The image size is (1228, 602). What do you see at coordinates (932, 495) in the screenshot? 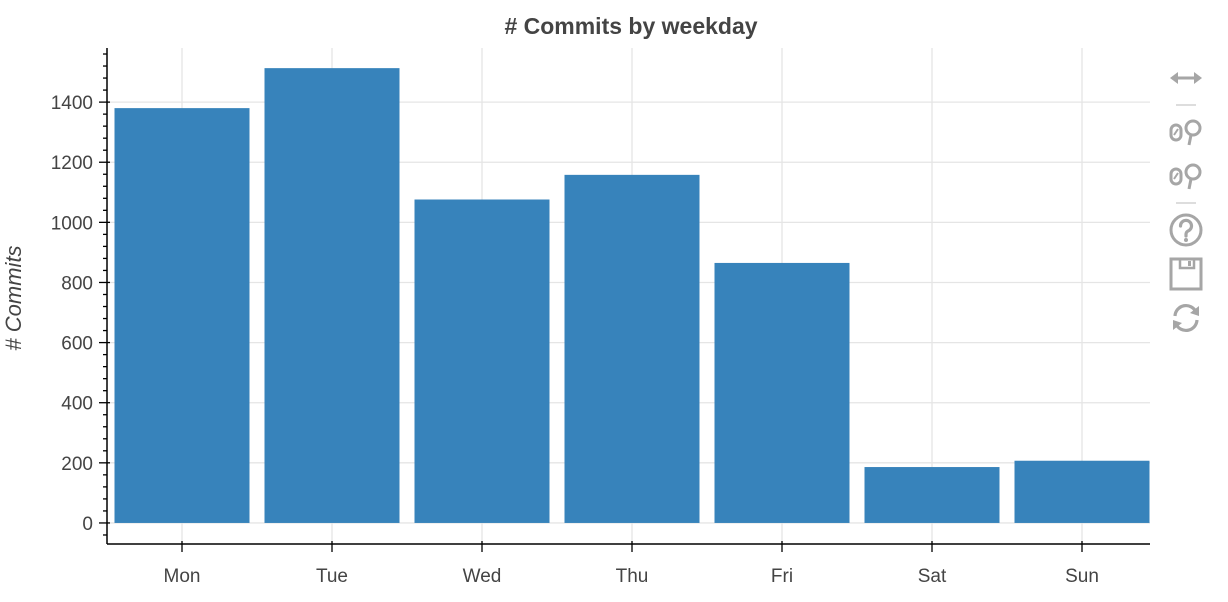
I see `bar-sat` at bounding box center [932, 495].